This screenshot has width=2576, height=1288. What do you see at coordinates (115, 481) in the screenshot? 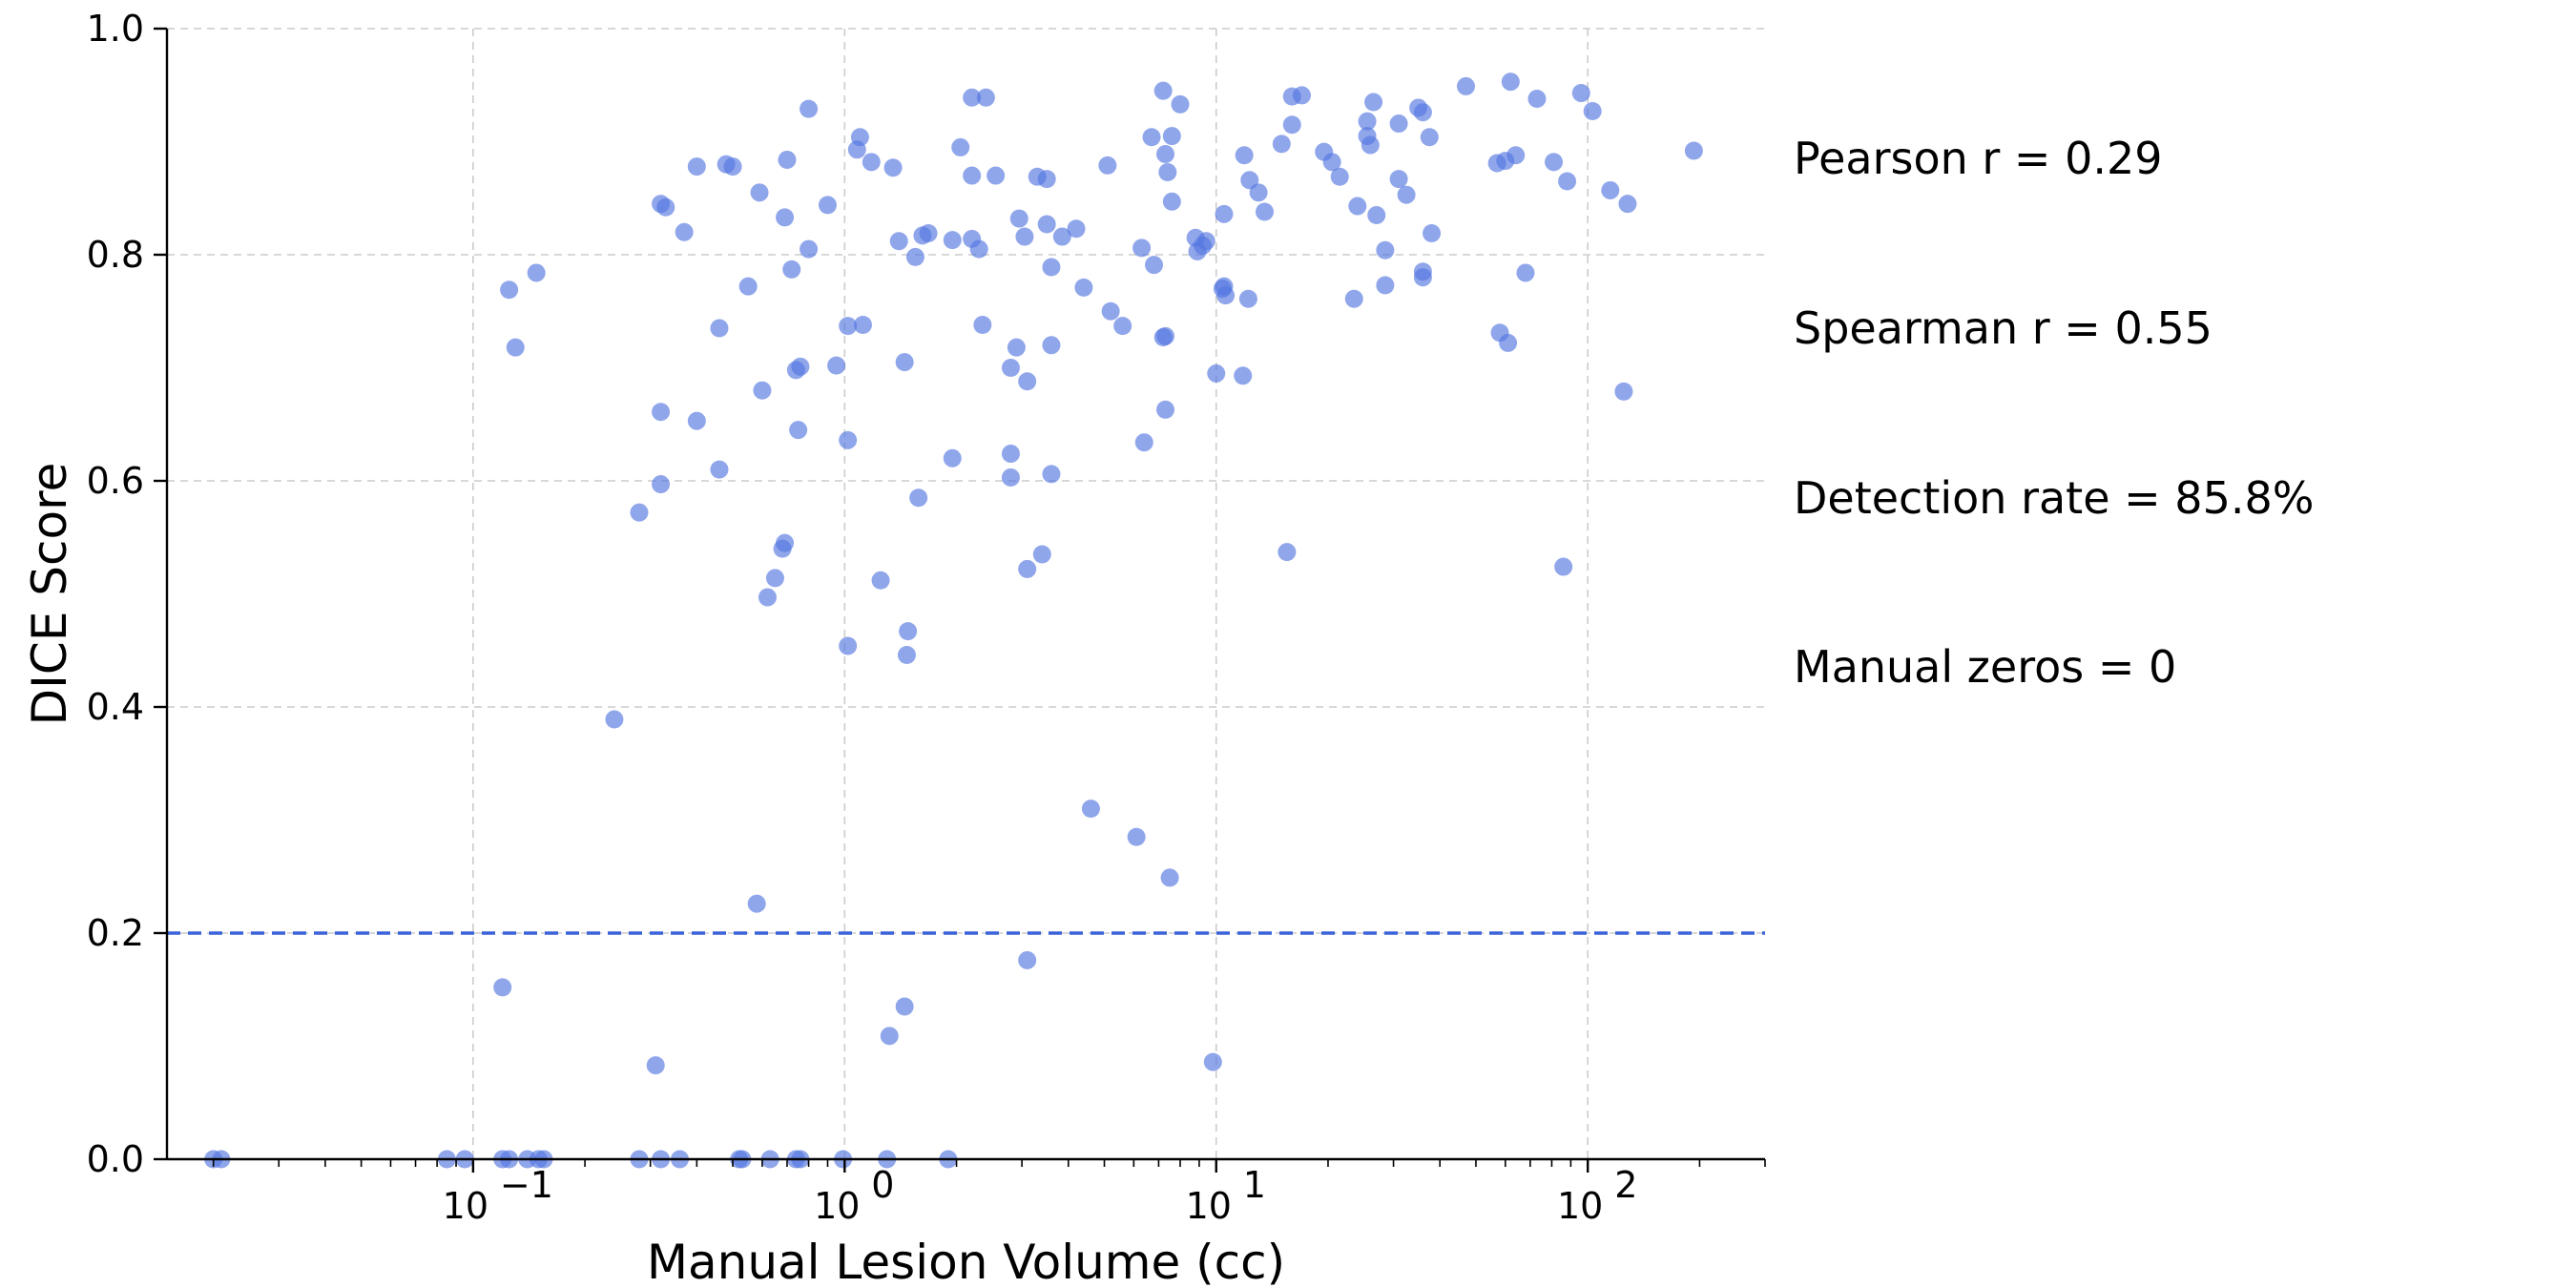
I see `y-tick-label: 0.6` at bounding box center [115, 481].